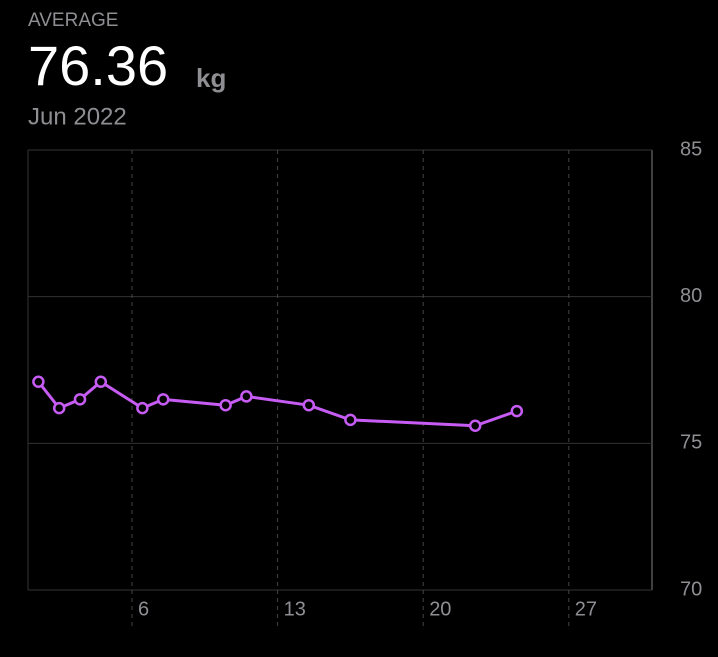  I want to click on x-tick-label: 13, so click(295, 609).